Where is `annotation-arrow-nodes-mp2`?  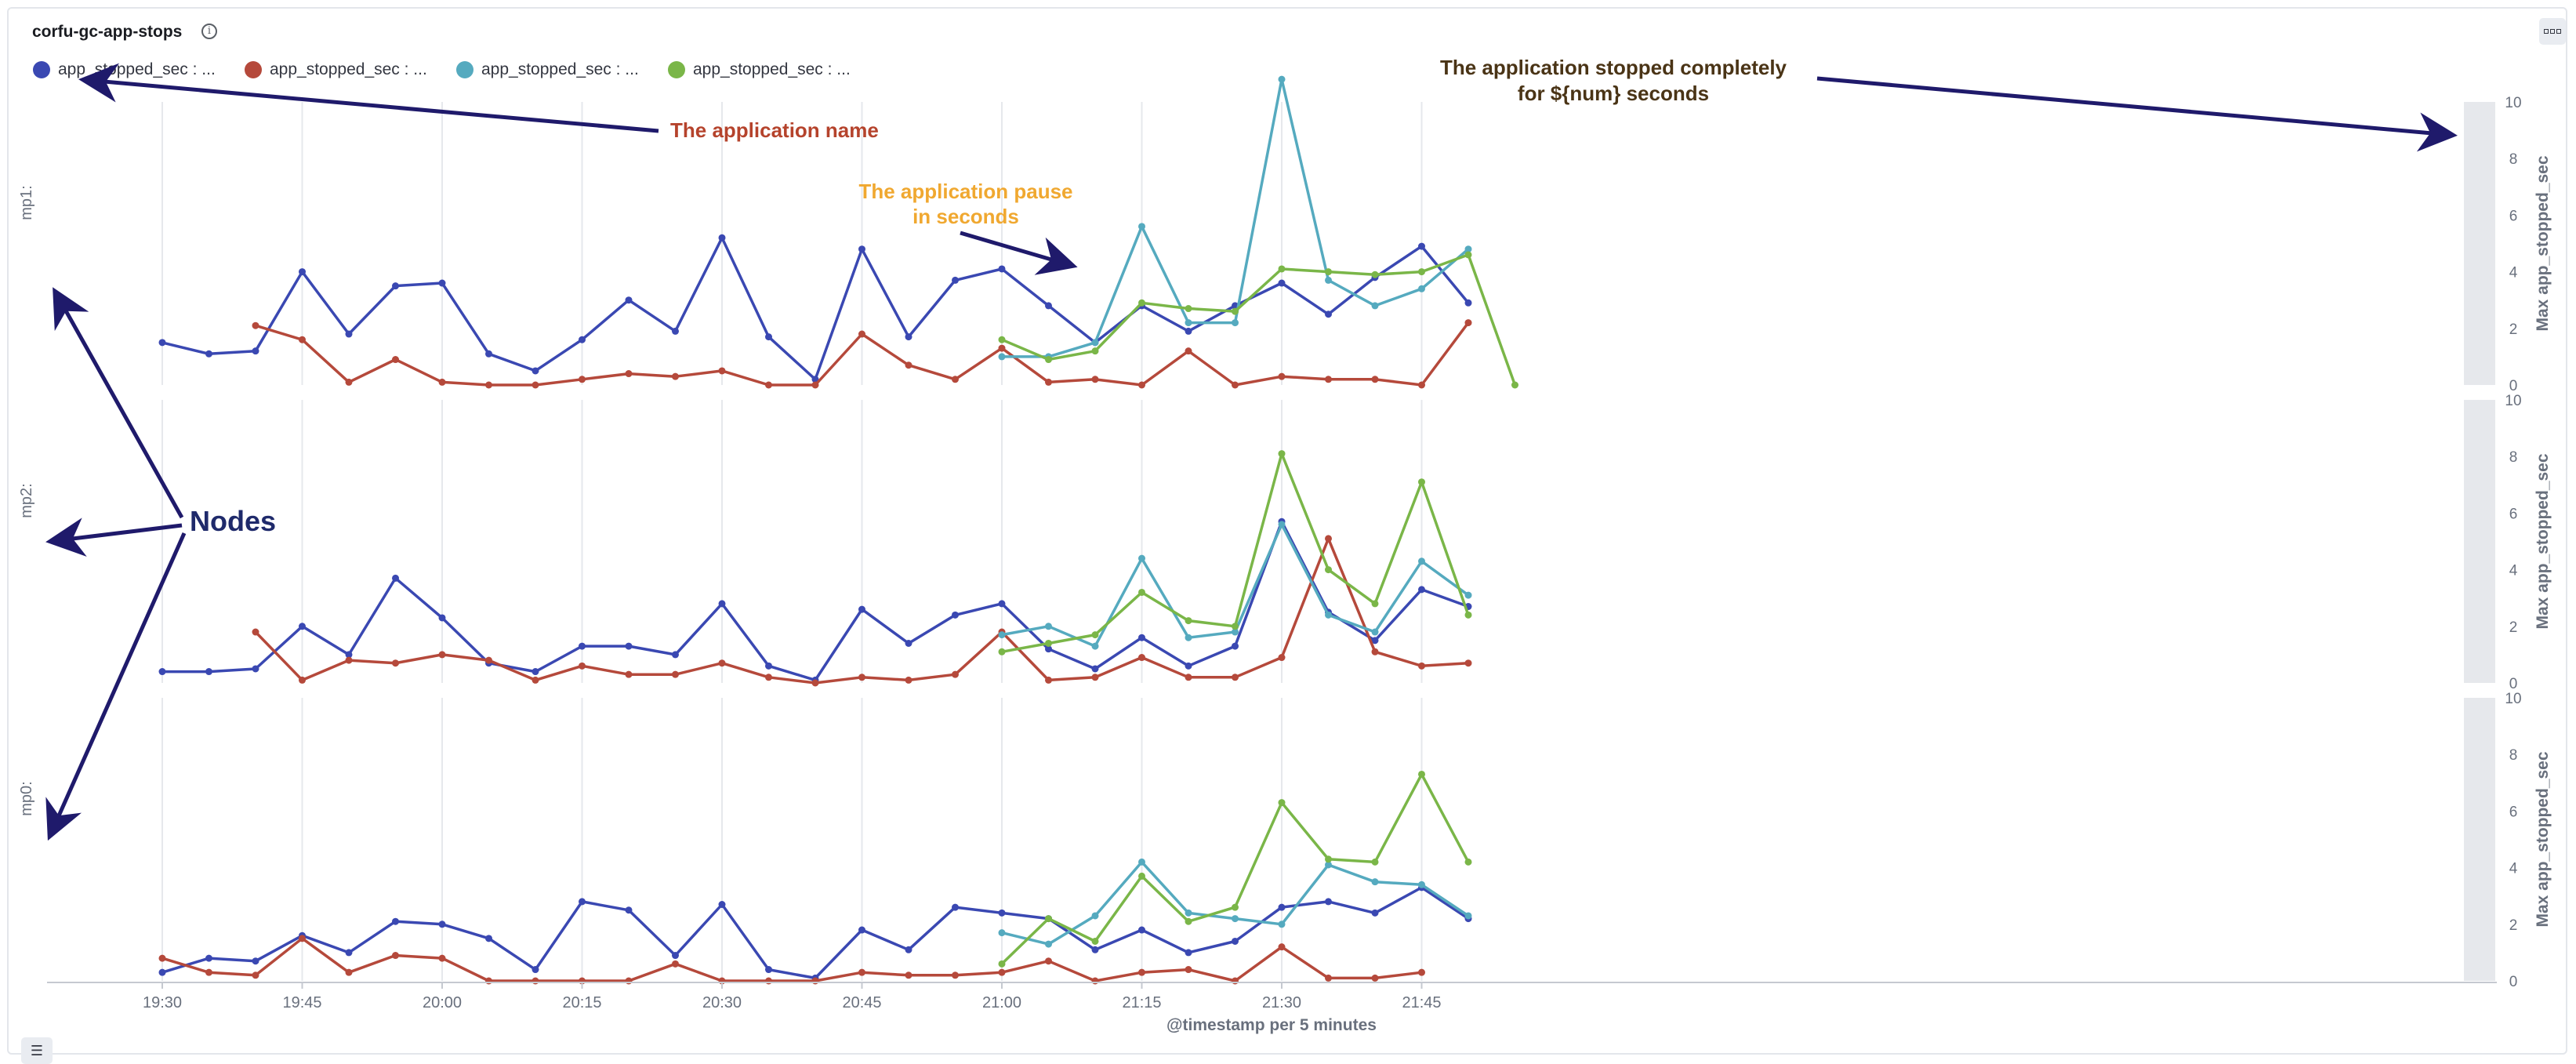
annotation-arrow-nodes-mp2 is located at coordinates (114, 537).